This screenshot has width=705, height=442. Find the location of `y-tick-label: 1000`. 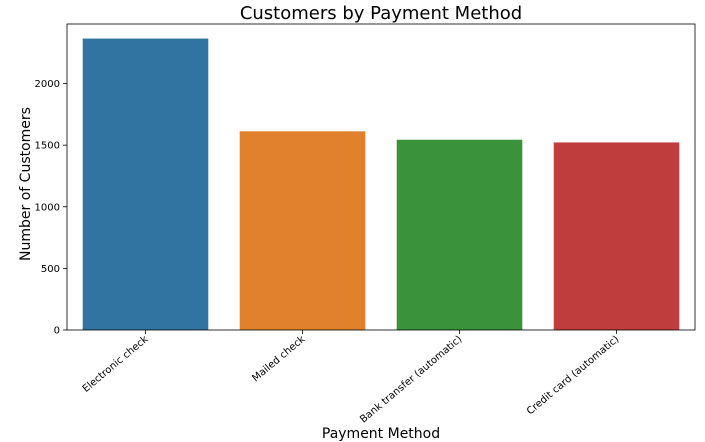

y-tick-label: 1000 is located at coordinates (47, 207).